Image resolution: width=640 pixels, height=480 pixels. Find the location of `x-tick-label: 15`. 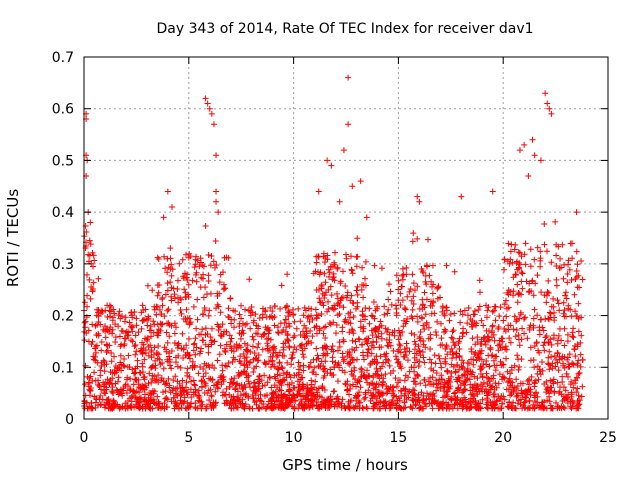

x-tick-label: 15 is located at coordinates (398, 438).